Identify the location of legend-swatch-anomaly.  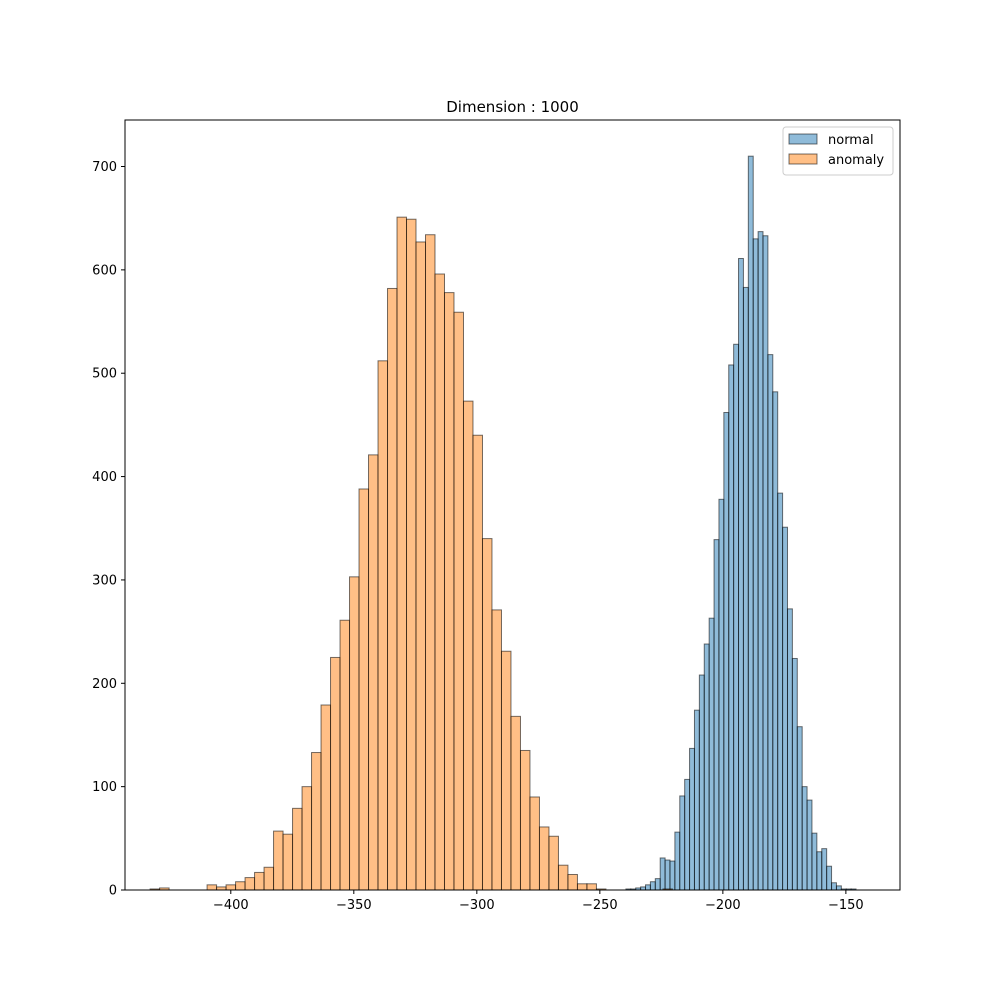
(803, 159).